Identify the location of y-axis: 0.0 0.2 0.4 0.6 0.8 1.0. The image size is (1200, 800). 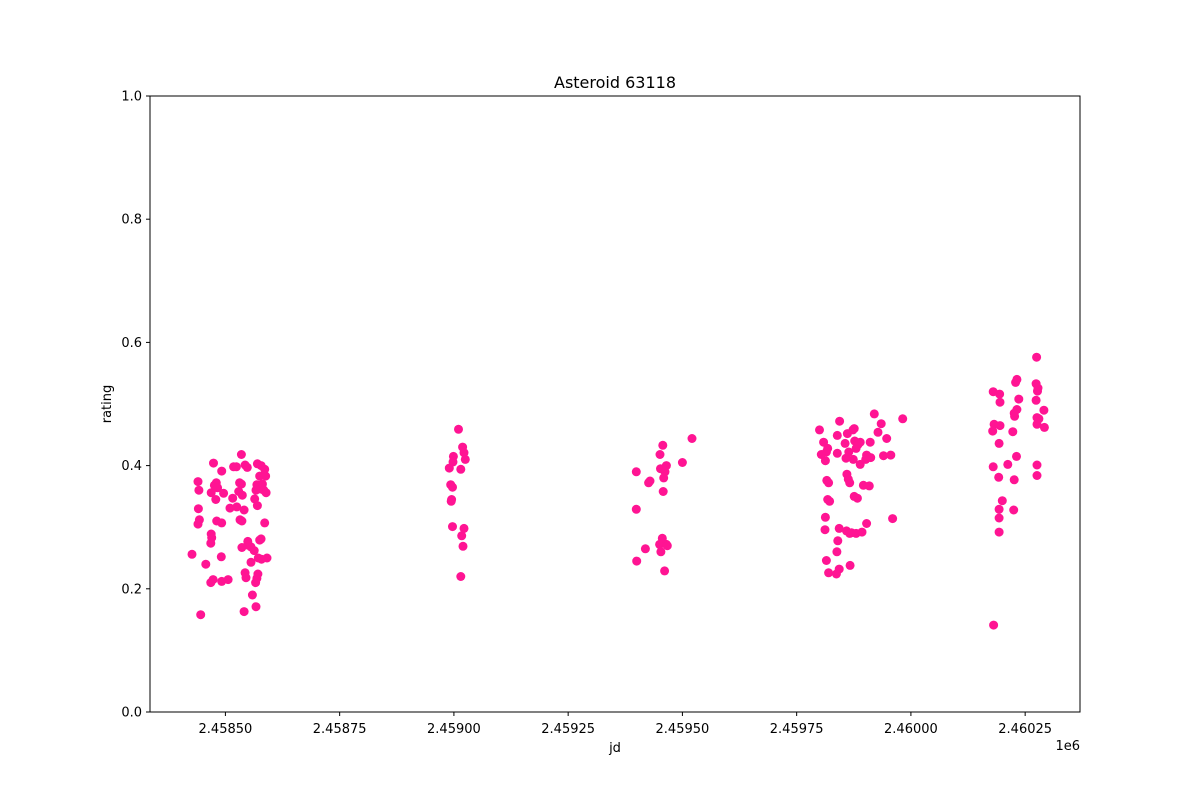
(135, 405).